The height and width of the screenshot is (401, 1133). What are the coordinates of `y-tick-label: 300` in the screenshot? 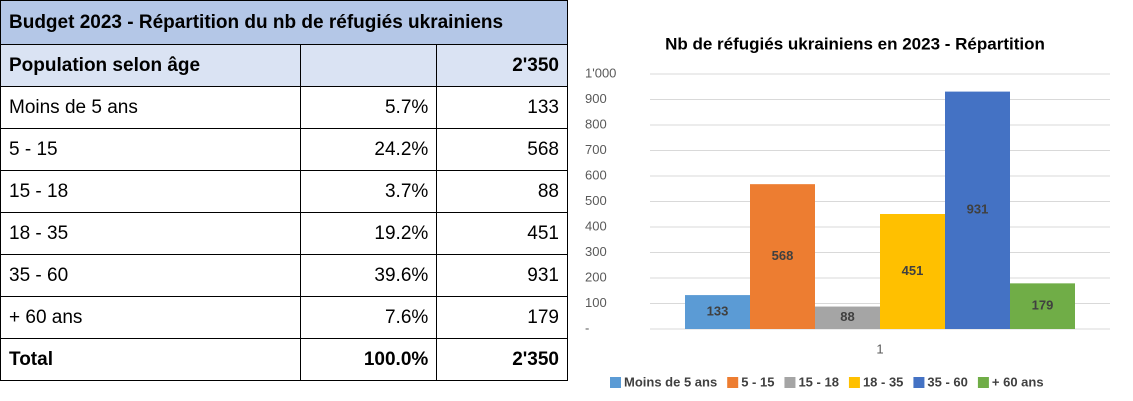 It's located at (596, 251).